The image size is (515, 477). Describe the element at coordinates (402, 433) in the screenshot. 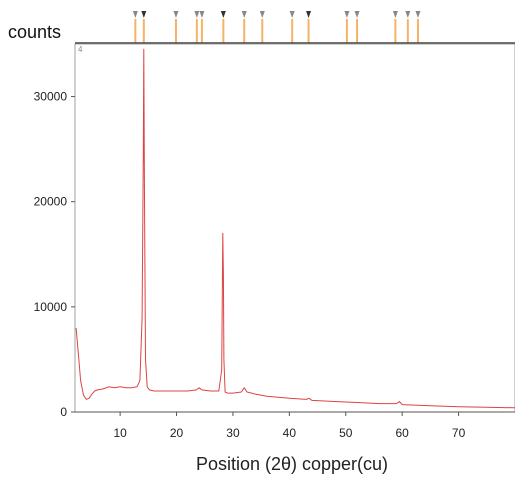

I see `x-tick-label: 60` at that location.